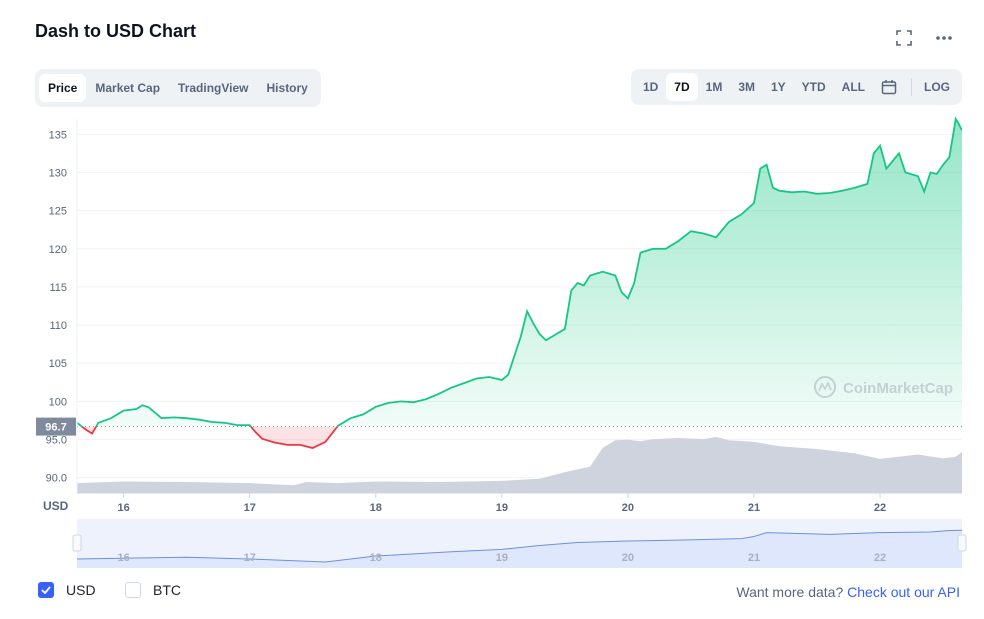 This screenshot has height=619, width=984. What do you see at coordinates (58, 326) in the screenshot?
I see `y-tick-label: 110` at bounding box center [58, 326].